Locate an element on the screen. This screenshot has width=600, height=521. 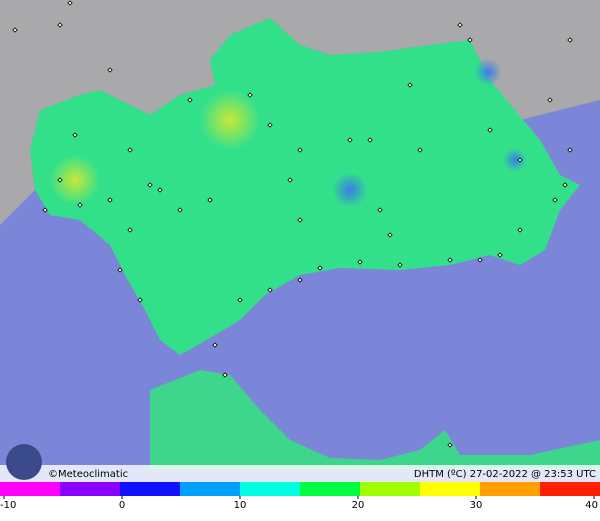
caption: DHTM (ºC) 27-02-2022 @ 23:53 UTC is located at coordinates (505, 474).